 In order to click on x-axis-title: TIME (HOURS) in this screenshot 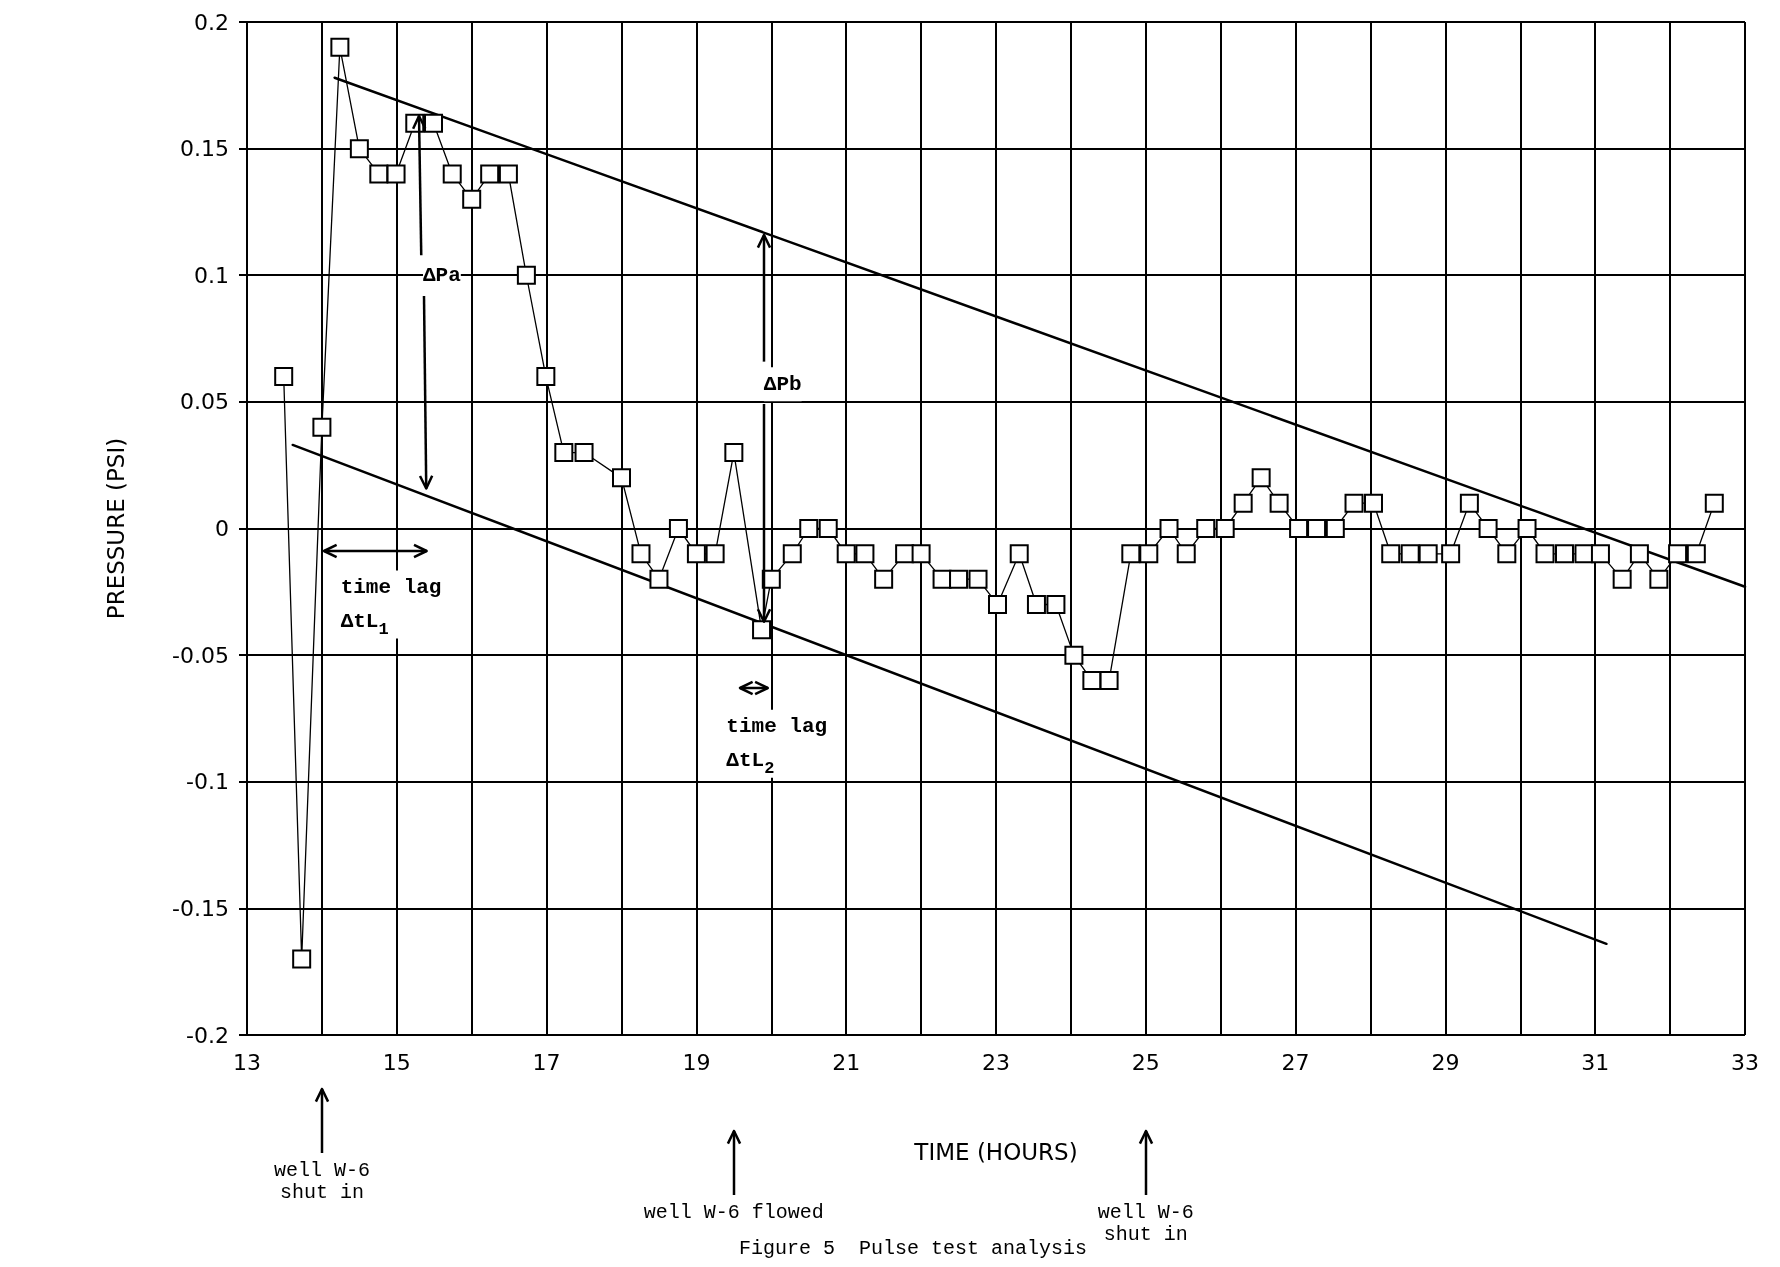, I will do `click(995, 1151)`.